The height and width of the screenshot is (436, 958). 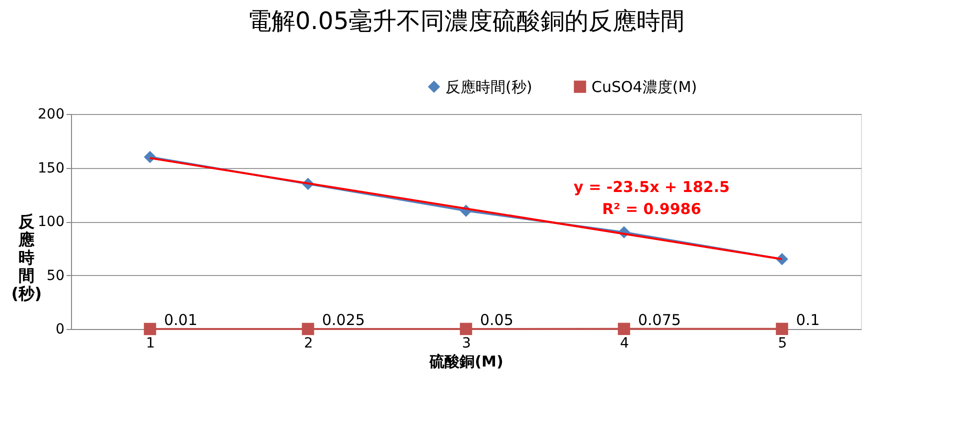 I want to click on y-tick-label: 200, so click(x=51, y=114).